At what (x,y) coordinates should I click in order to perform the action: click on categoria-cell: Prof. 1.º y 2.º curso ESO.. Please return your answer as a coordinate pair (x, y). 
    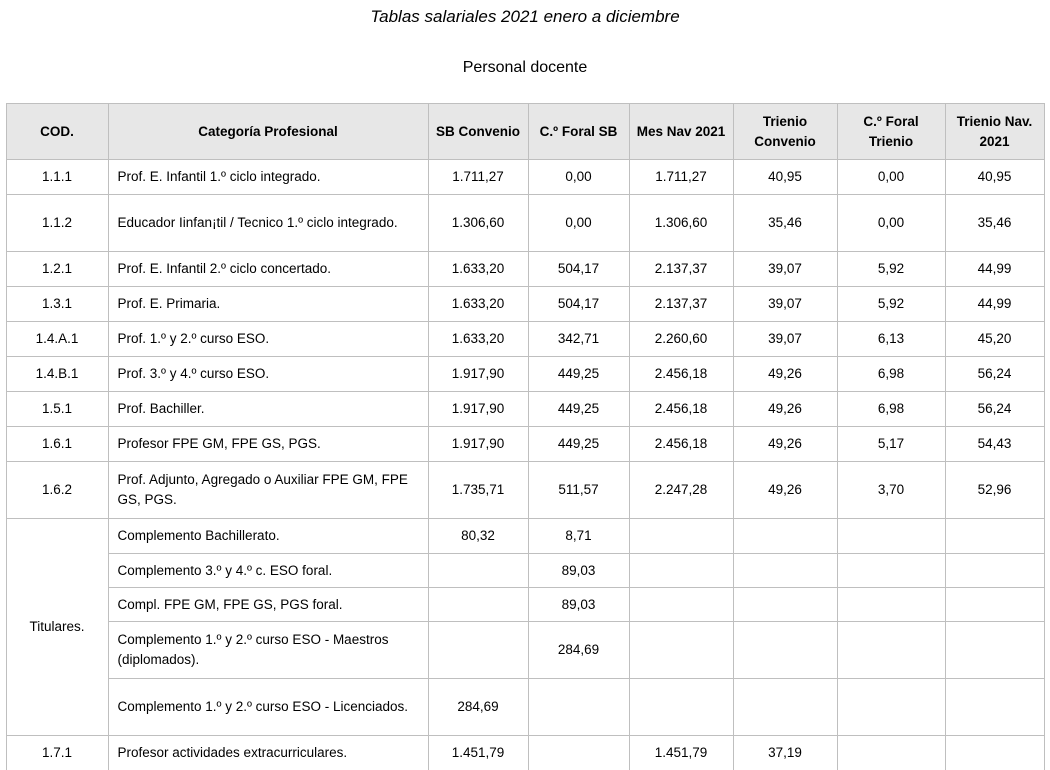
    Looking at the image, I should click on (268, 339).